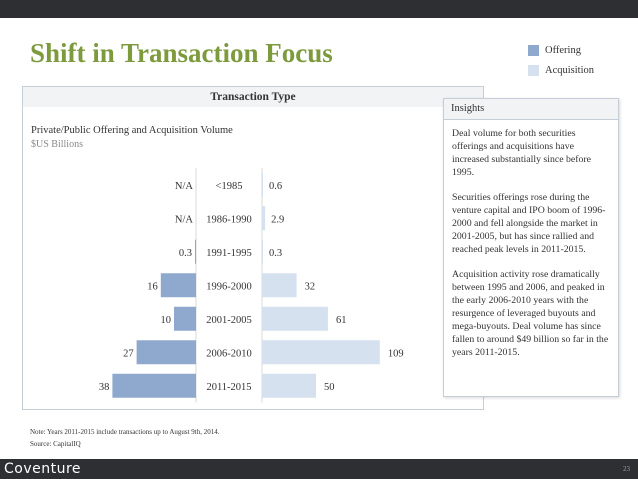  I want to click on offering-swatch, so click(533, 50).